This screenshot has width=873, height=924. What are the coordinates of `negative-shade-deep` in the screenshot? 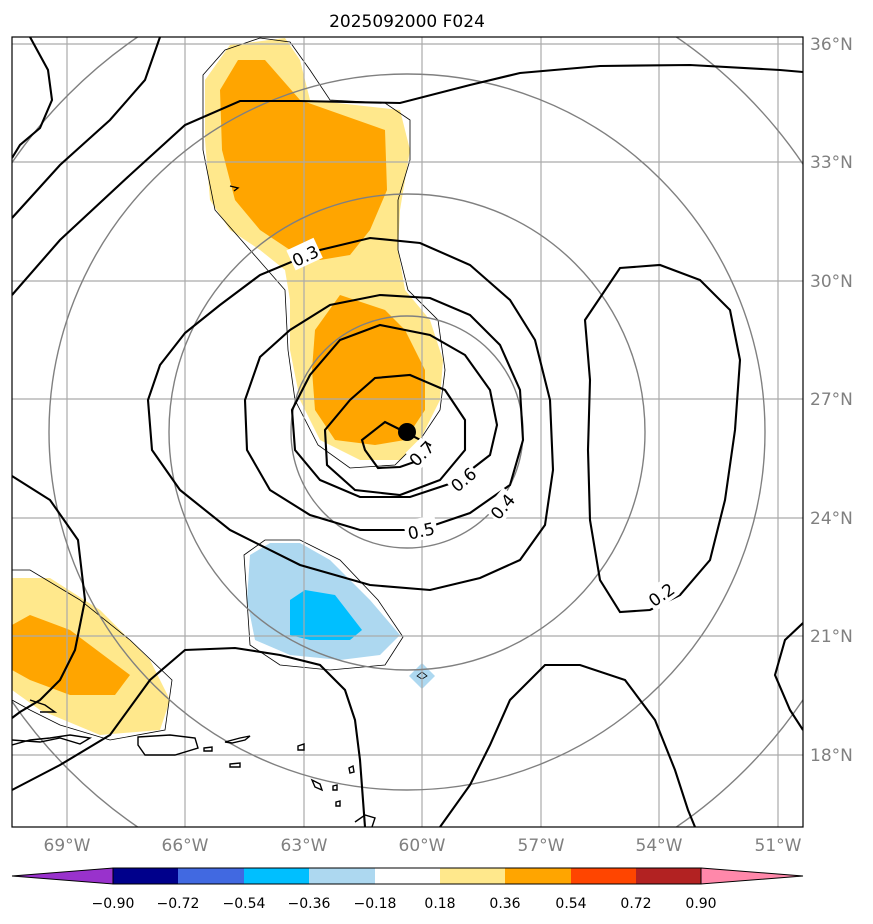 It's located at (326, 615).